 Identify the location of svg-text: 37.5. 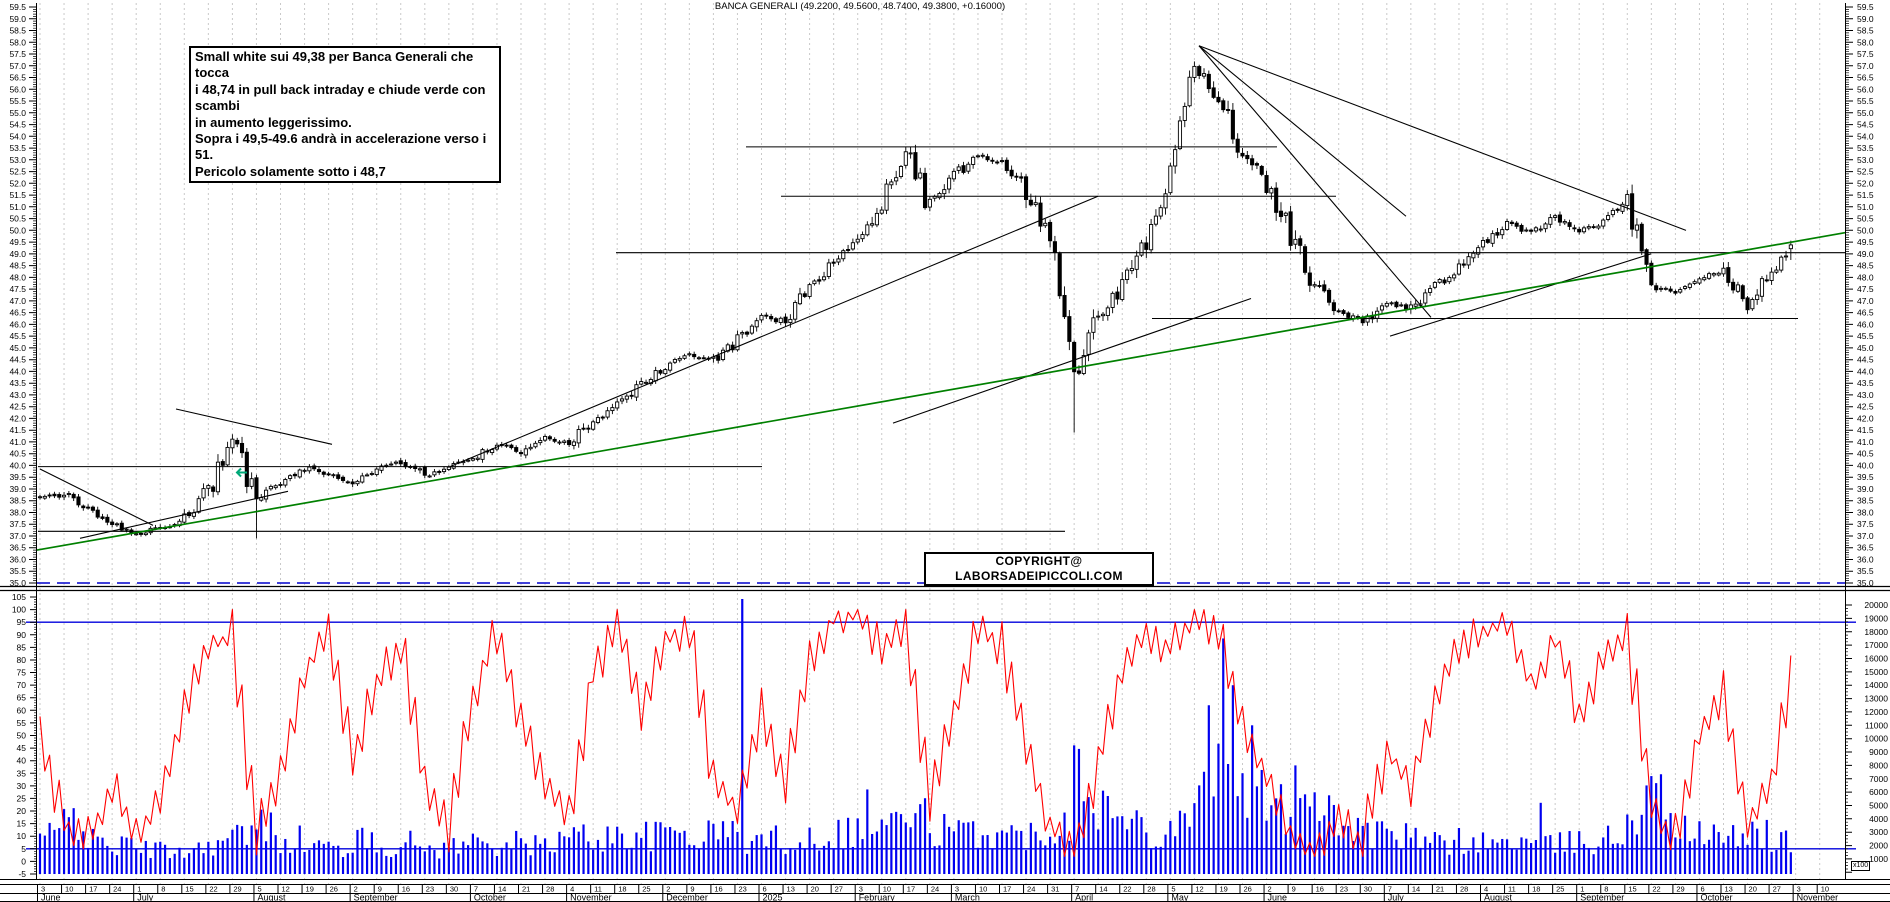
(1865, 524).